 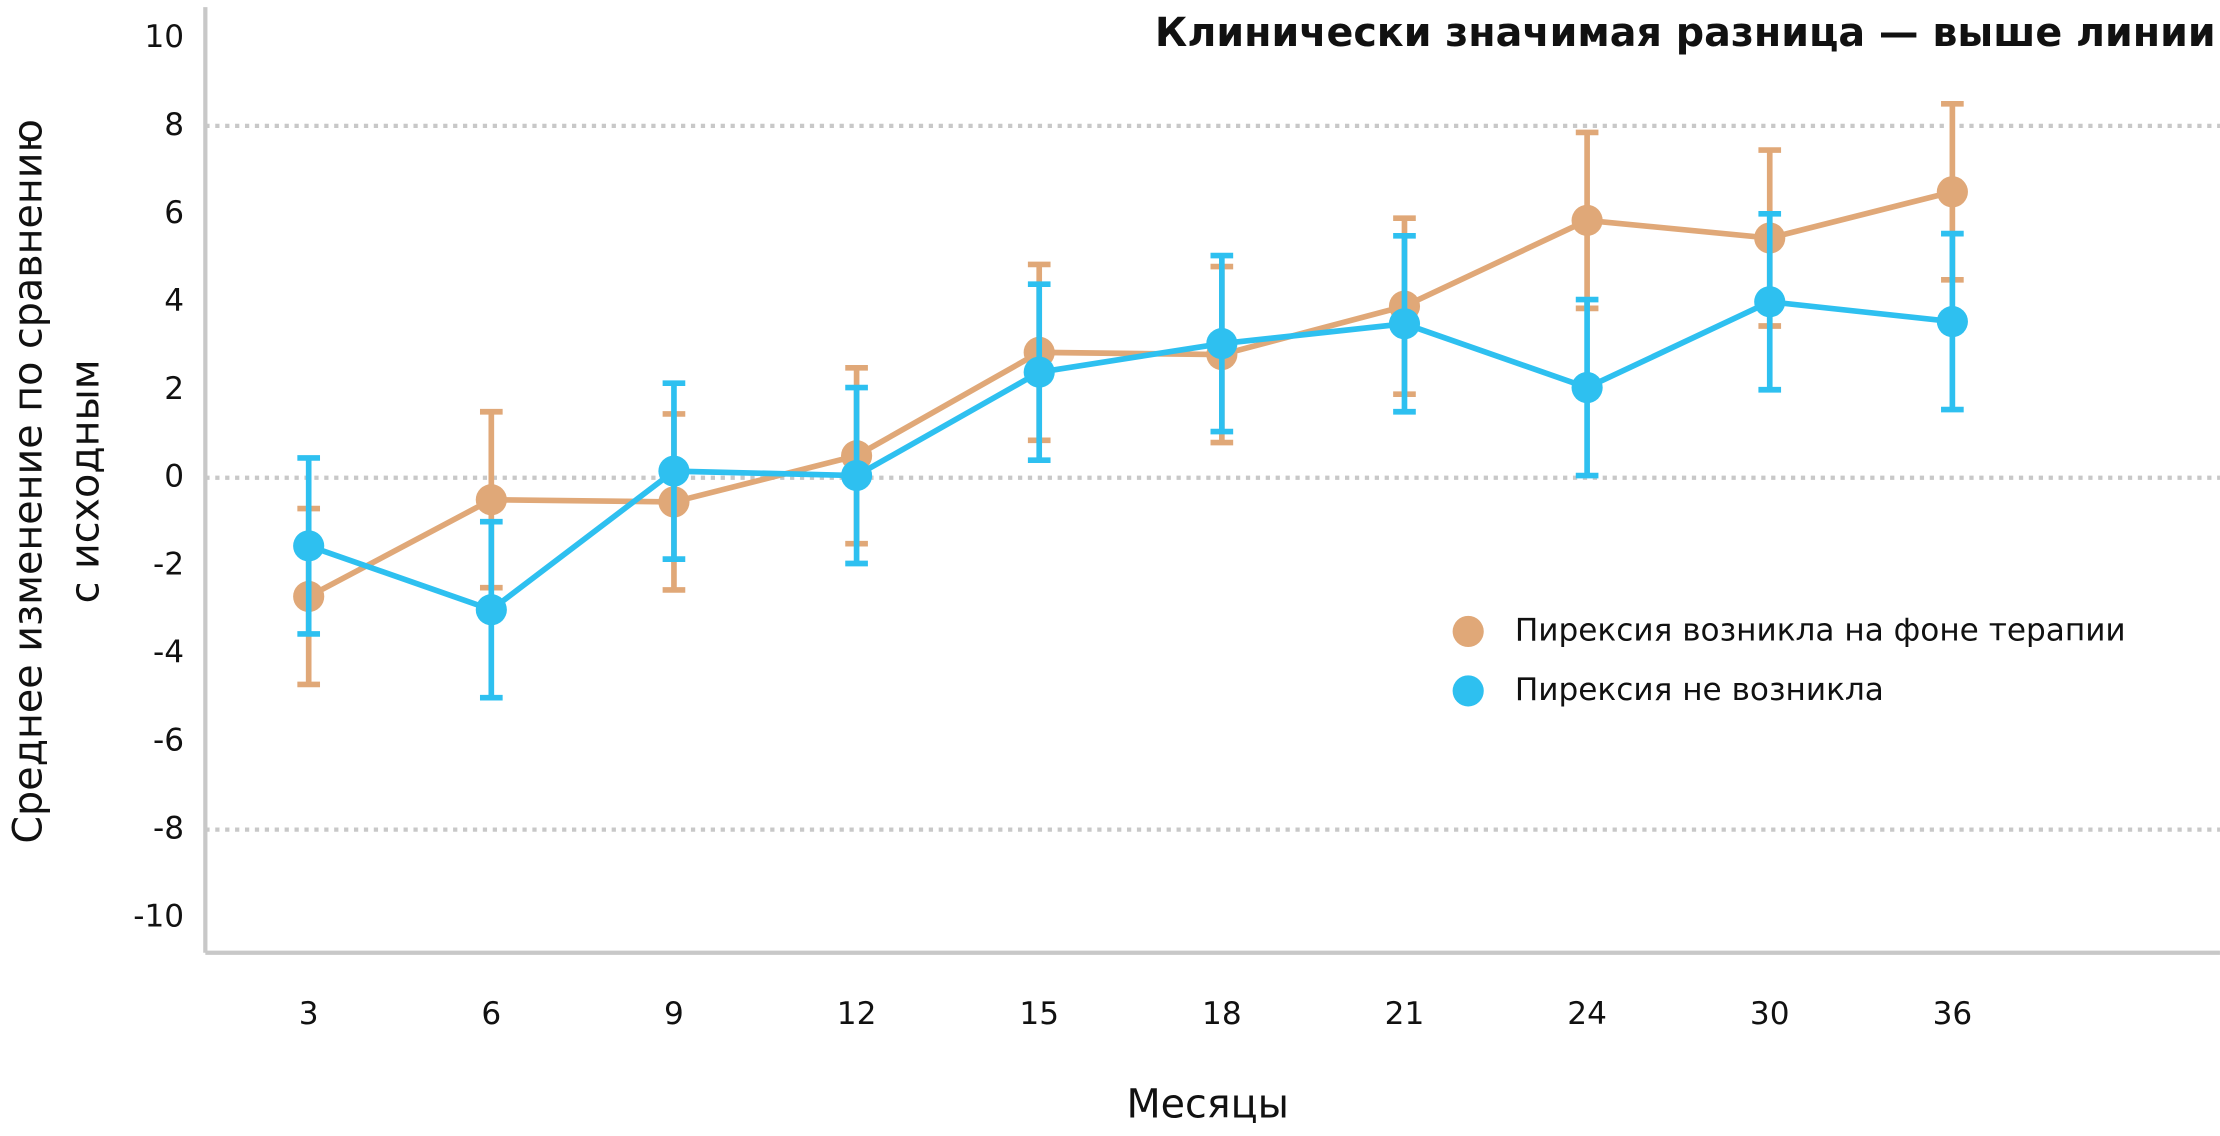 What do you see at coordinates (158, 917) in the screenshot?
I see `y-tick-label: -10` at bounding box center [158, 917].